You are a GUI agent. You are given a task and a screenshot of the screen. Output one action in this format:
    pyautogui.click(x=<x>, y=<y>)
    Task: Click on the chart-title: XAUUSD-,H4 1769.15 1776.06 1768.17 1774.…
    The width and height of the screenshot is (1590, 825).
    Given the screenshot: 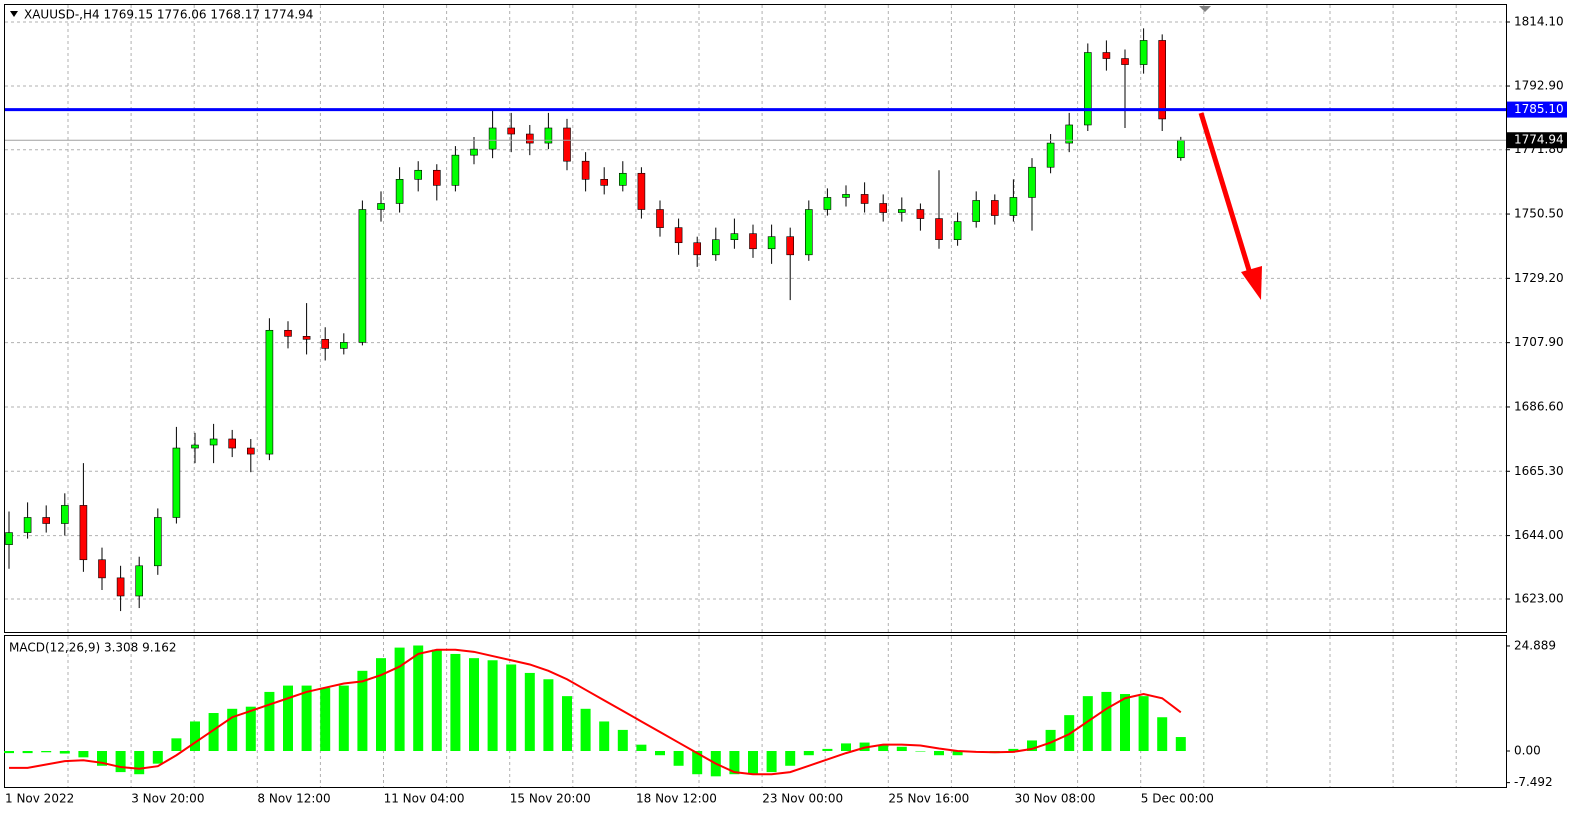 What is the action you would take?
    pyautogui.click(x=168, y=15)
    